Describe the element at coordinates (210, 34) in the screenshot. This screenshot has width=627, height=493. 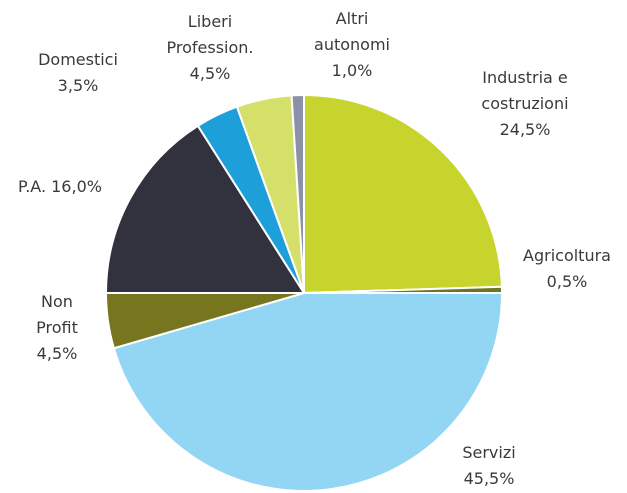
I see `category-label: Liberi Profession.` at that location.